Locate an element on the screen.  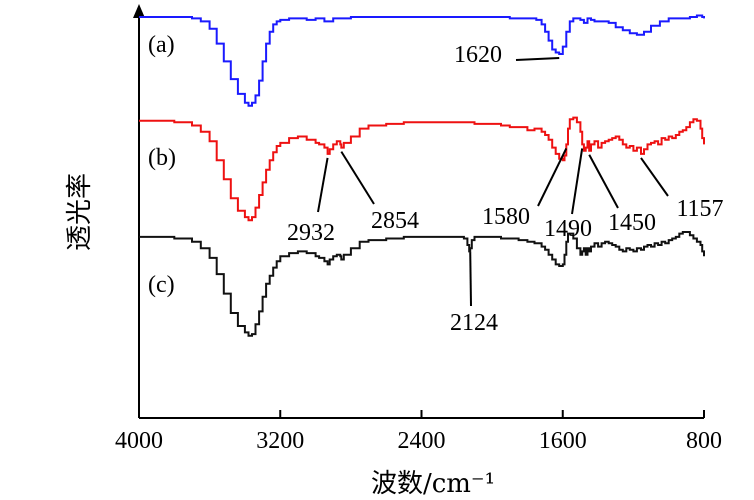
x-tick-label: 800 is located at coordinates (704, 441).